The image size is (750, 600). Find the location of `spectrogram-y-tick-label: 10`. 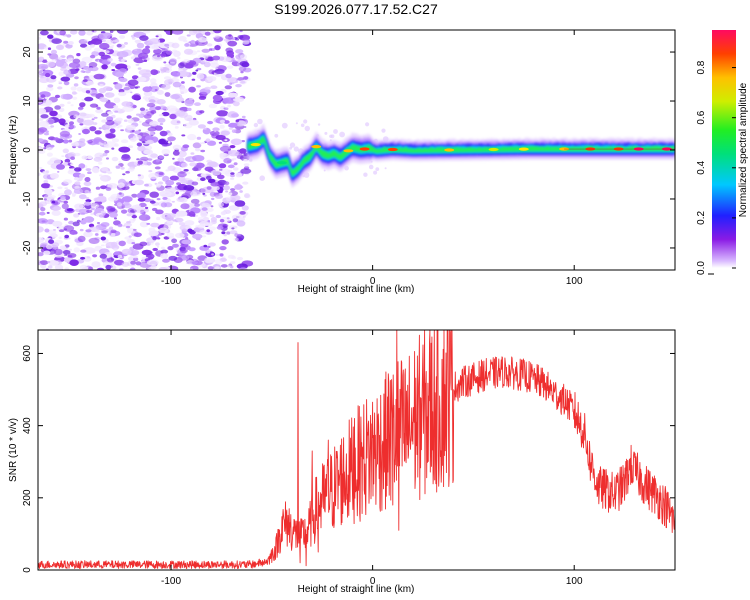

spectrogram-y-tick-label: 10 is located at coordinates (27, 101).